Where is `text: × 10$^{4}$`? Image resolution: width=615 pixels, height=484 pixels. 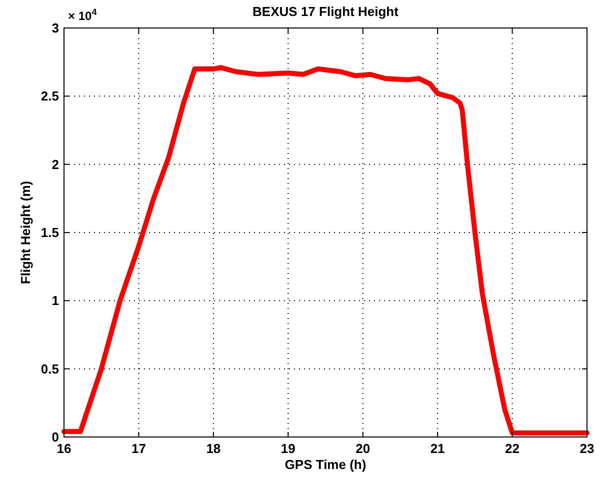 text: × 10$^{4}$ is located at coordinates (82, 15).